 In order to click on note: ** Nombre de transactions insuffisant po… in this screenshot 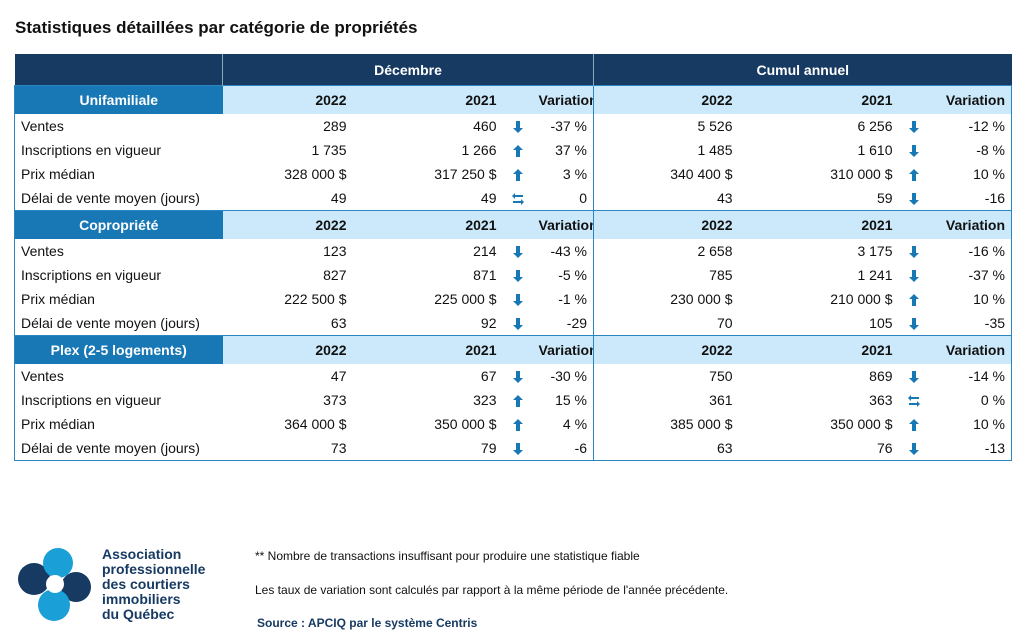, I will do `click(447, 556)`.